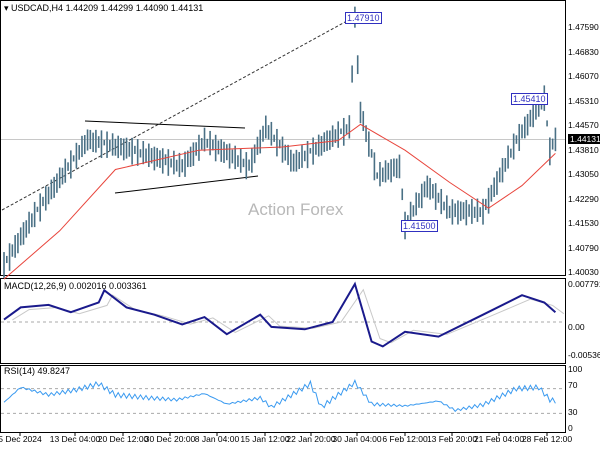 Image resolution: width=600 pixels, height=450 pixels. Describe the element at coordinates (583, 174) in the screenshot. I see `price-axis-label: 1.43050` at that location.